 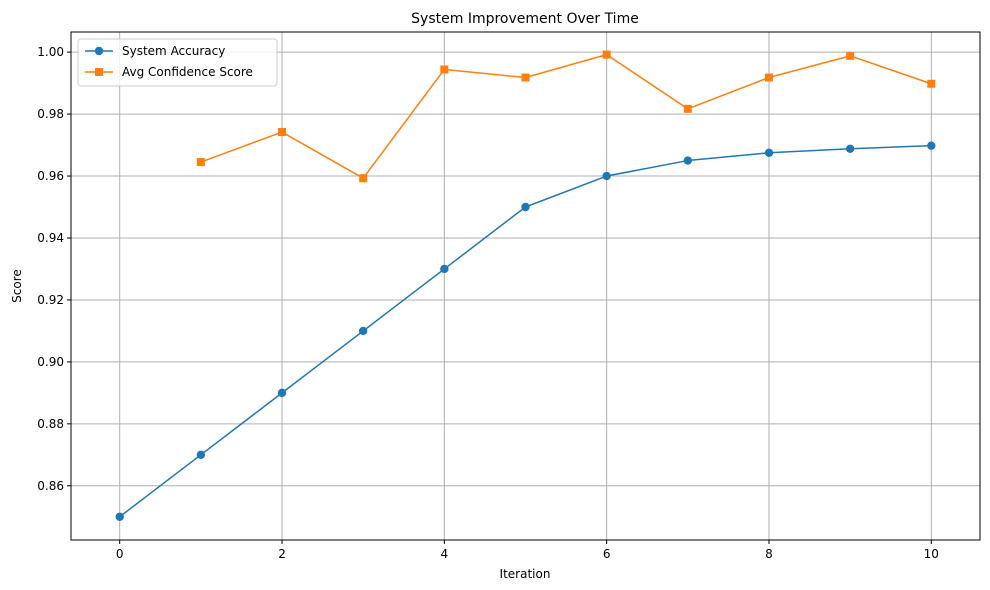 I want to click on x-tick-label: 2, so click(x=282, y=554).